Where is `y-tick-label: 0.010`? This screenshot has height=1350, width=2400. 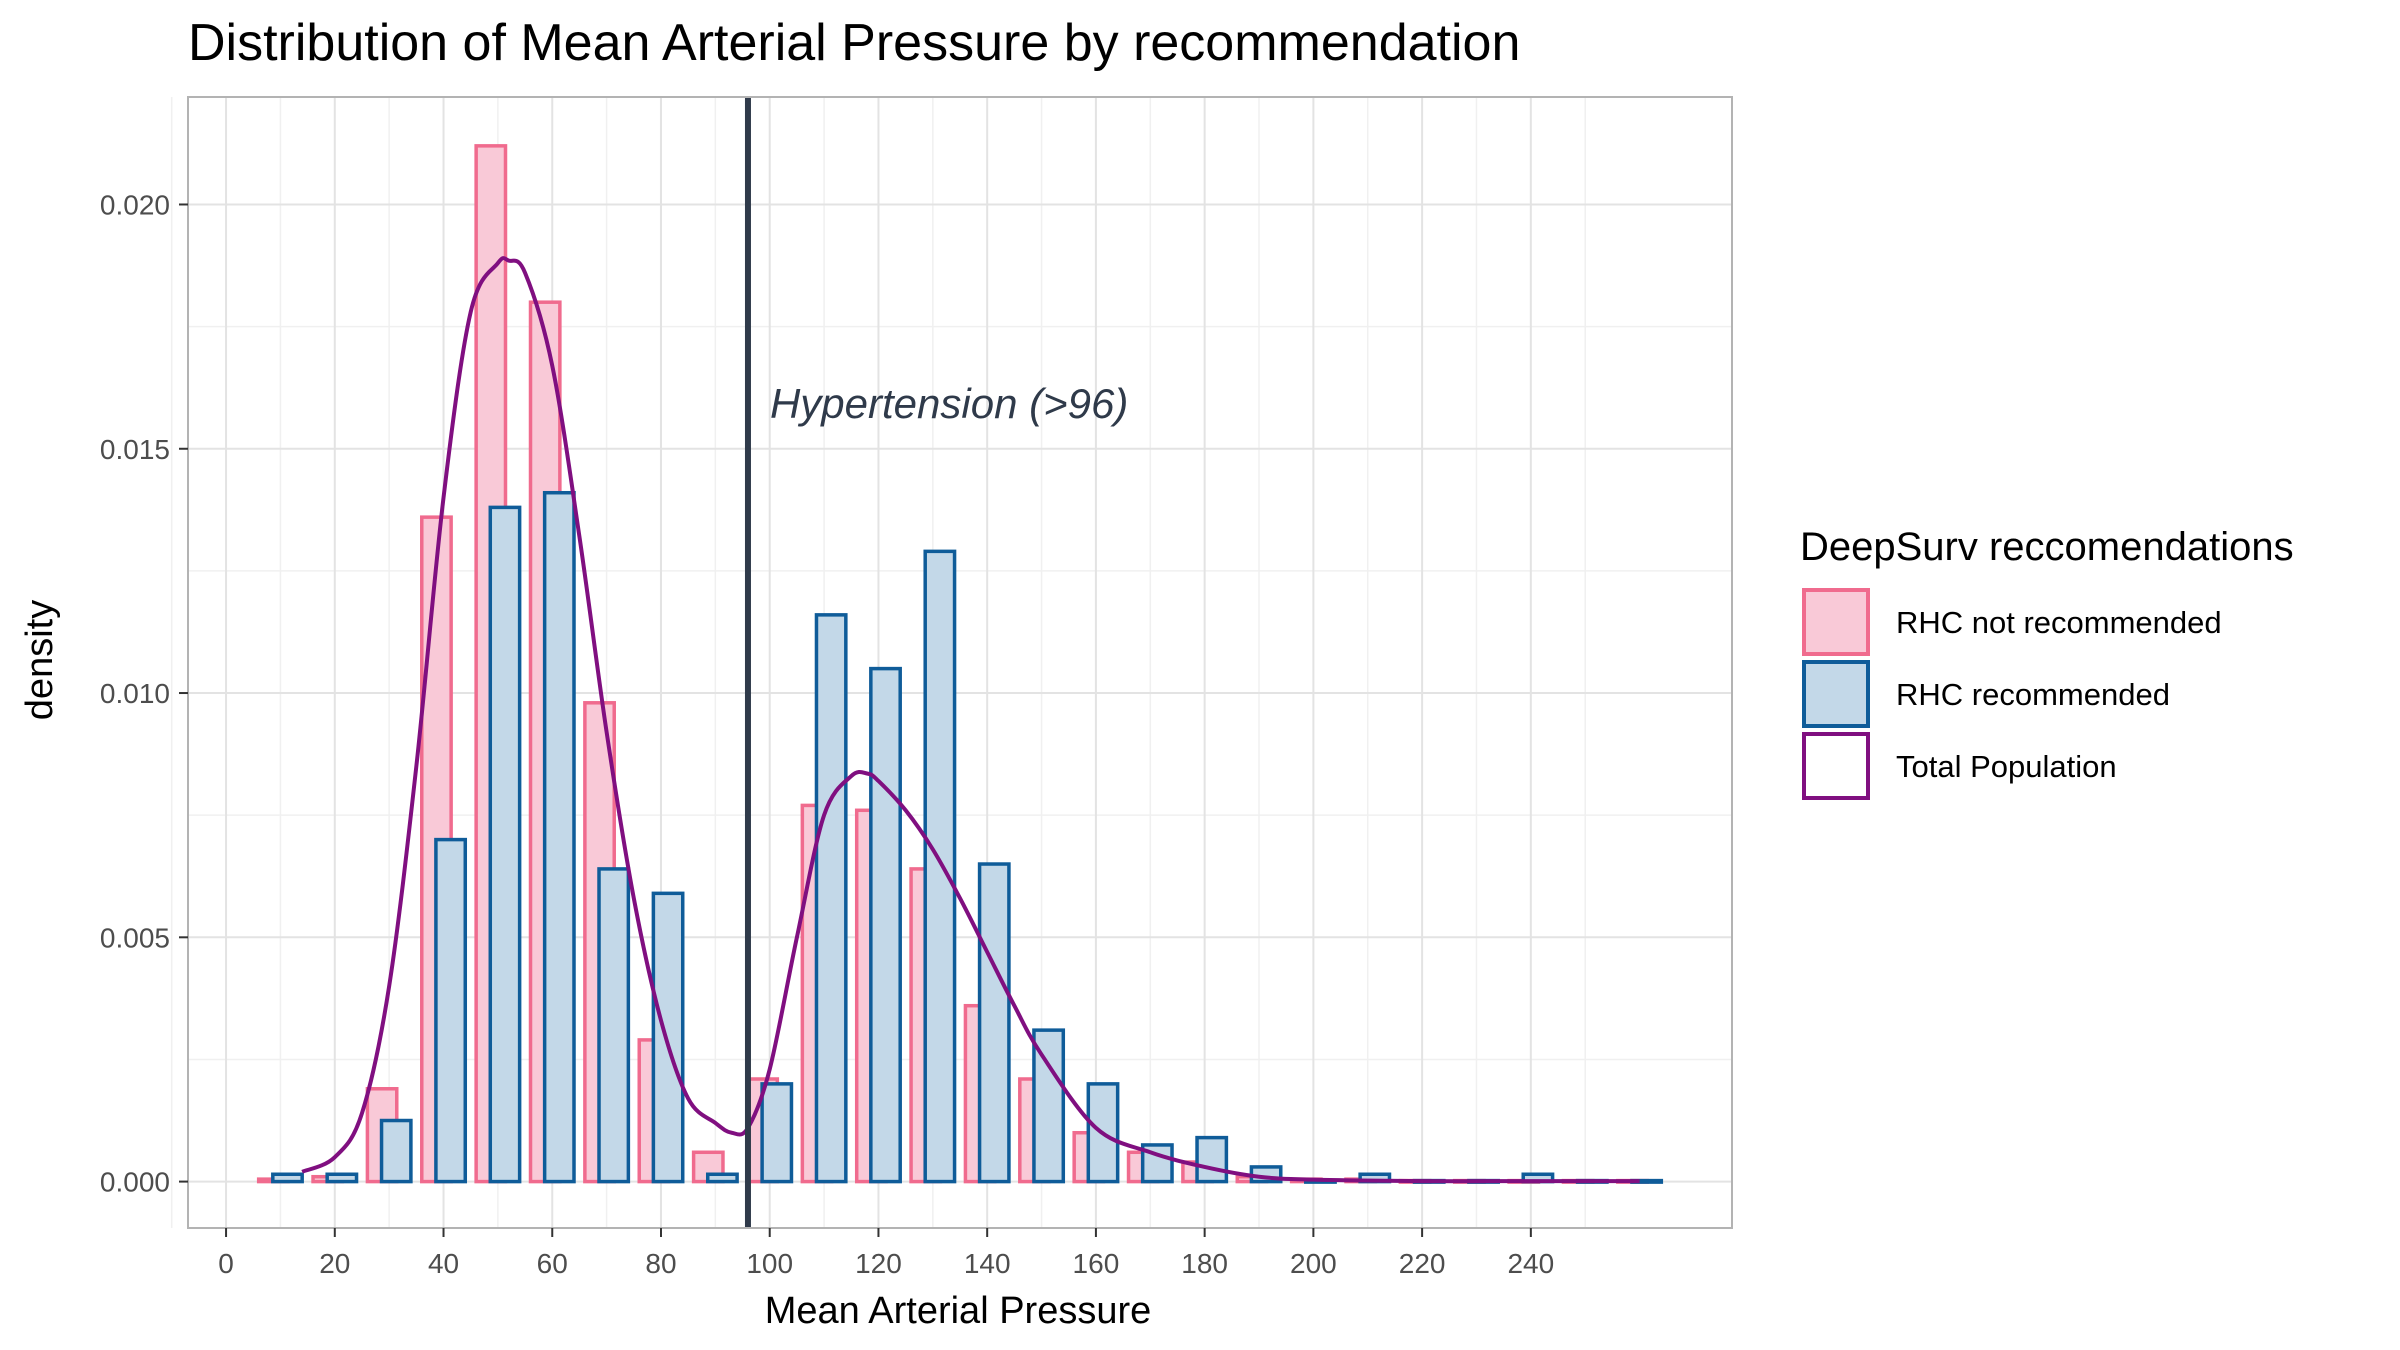 y-tick-label: 0.010 is located at coordinates (135, 693).